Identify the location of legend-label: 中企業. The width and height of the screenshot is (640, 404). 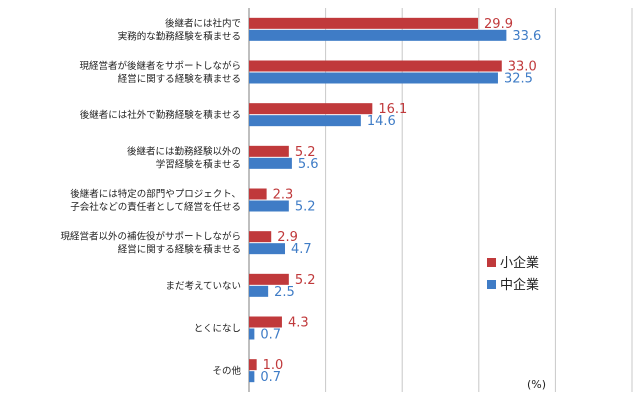
(519, 285).